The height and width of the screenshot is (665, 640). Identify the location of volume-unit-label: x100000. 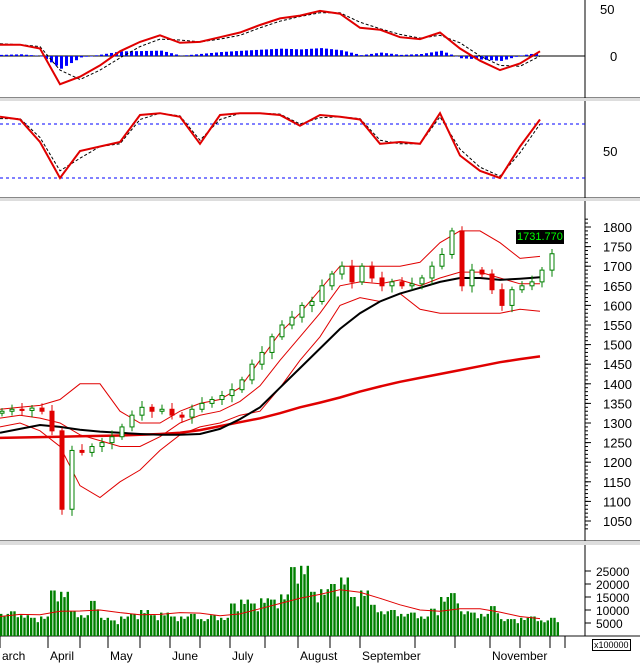
(611, 645).